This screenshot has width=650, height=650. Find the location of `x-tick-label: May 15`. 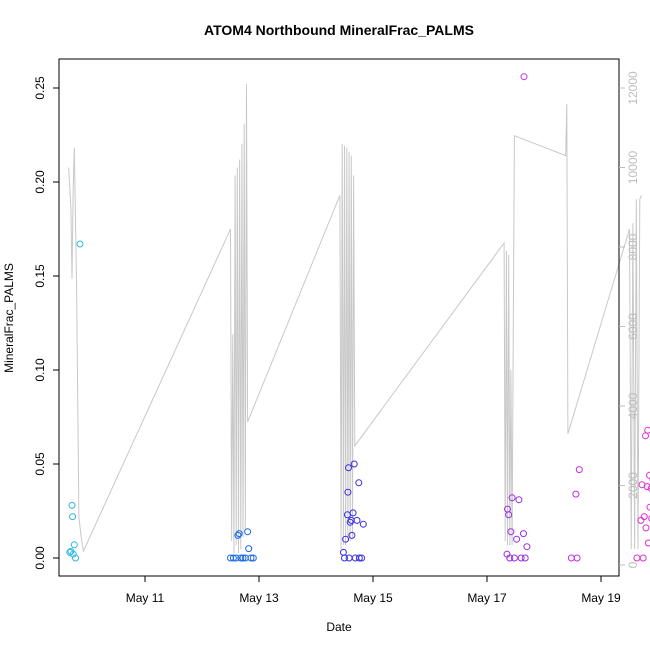

x-tick-label: May 15 is located at coordinates (373, 598).